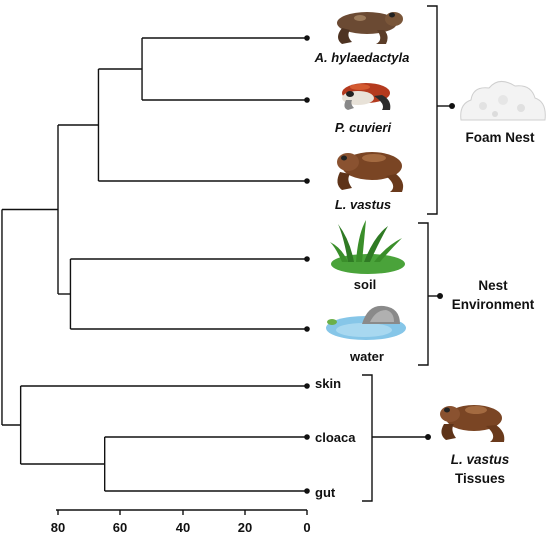 The image size is (550, 541). What do you see at coordinates (325, 492) in the screenshot?
I see `taxon-label-gut: gut` at bounding box center [325, 492].